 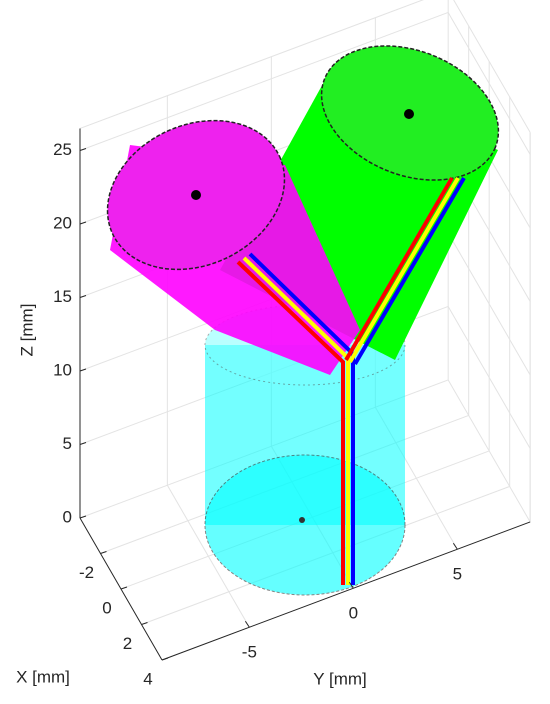 I want to click on x-tick-label: 2, so click(x=127, y=643).